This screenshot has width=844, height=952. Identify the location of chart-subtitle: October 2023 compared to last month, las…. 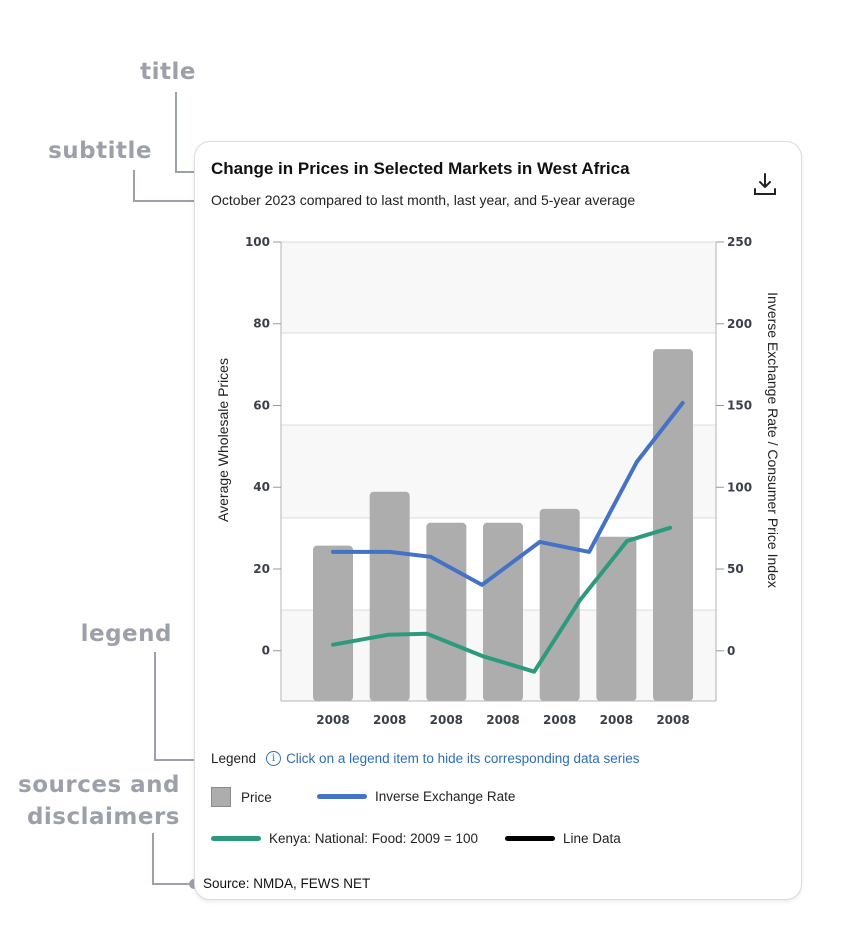
(423, 200).